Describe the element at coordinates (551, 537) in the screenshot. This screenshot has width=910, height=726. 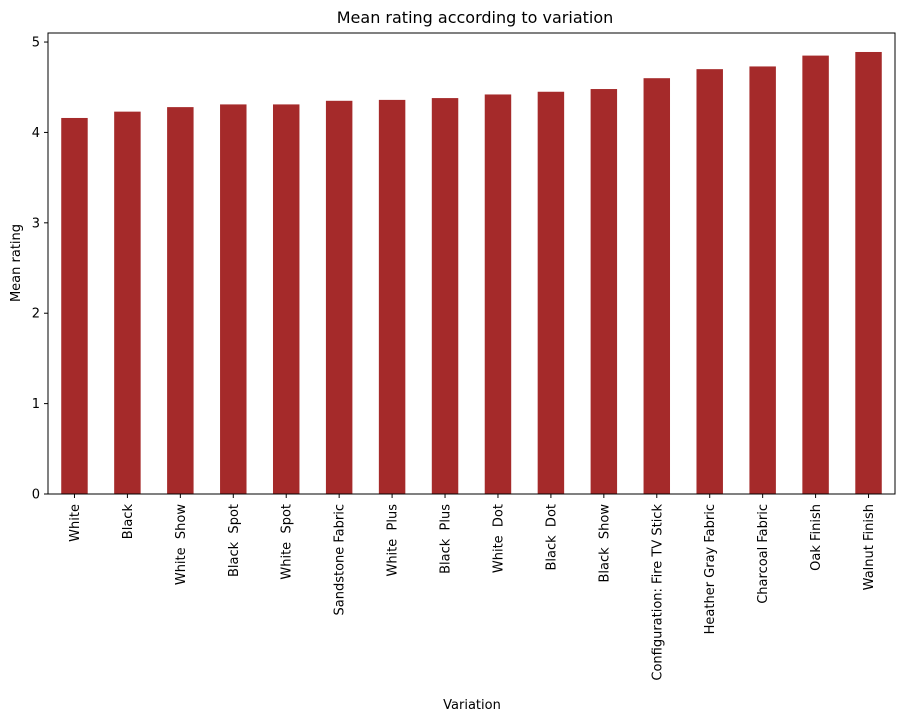
I see `x-tick-label-9: Black Dot` at that location.